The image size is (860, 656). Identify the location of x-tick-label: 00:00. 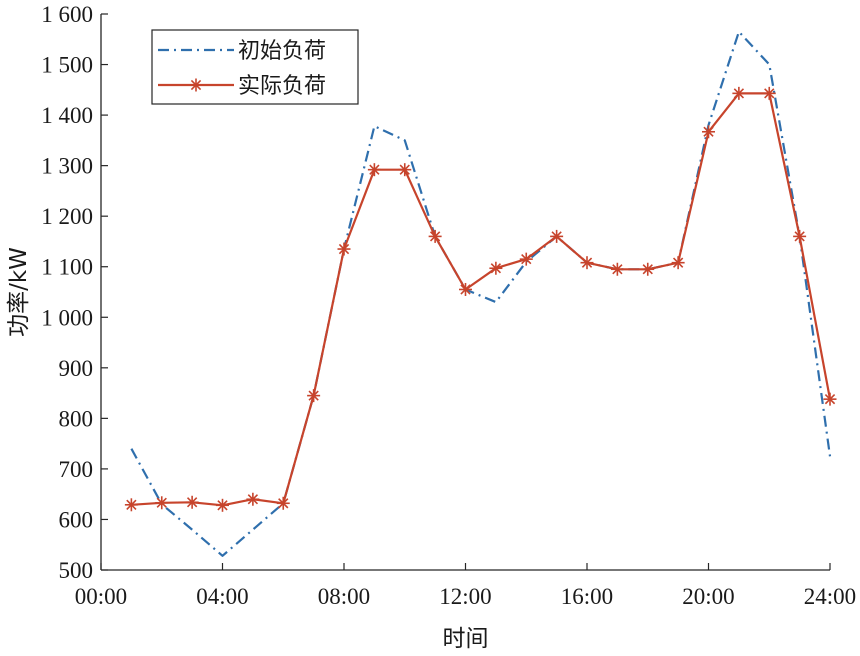
(101, 596).